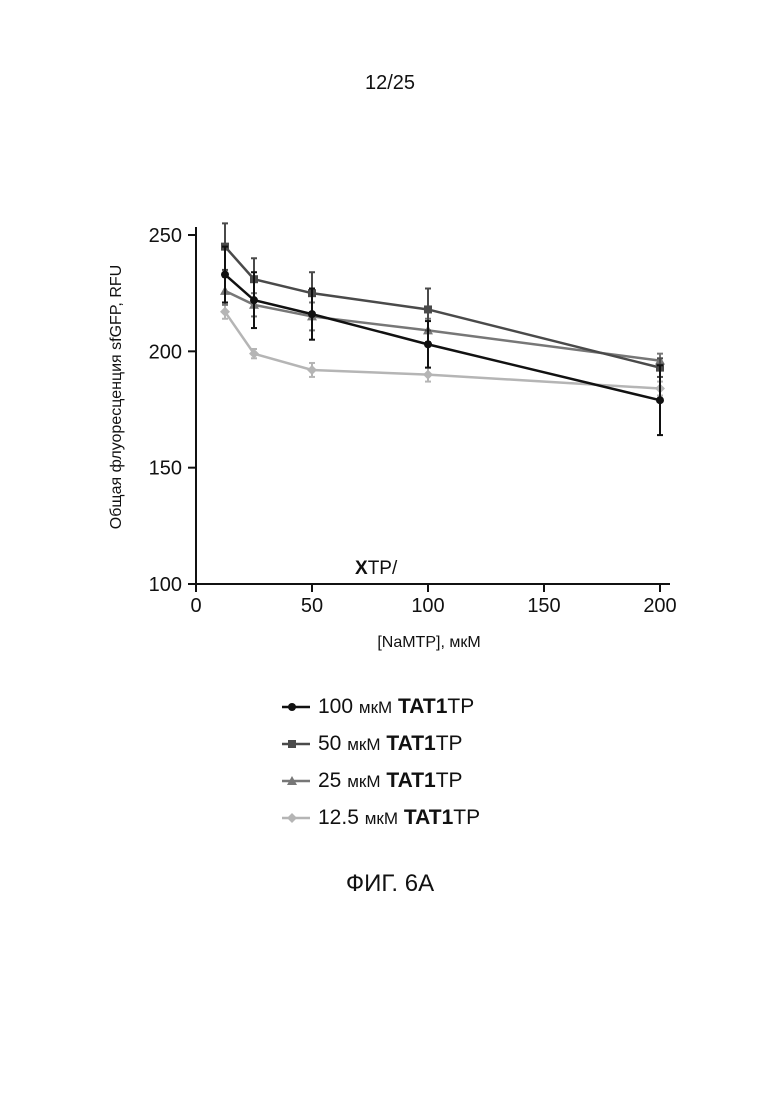 This screenshot has width=780, height=1103. Describe the element at coordinates (396, 707) in the screenshot. I see `legend-label: 100 мкМ TAT1TP` at that location.